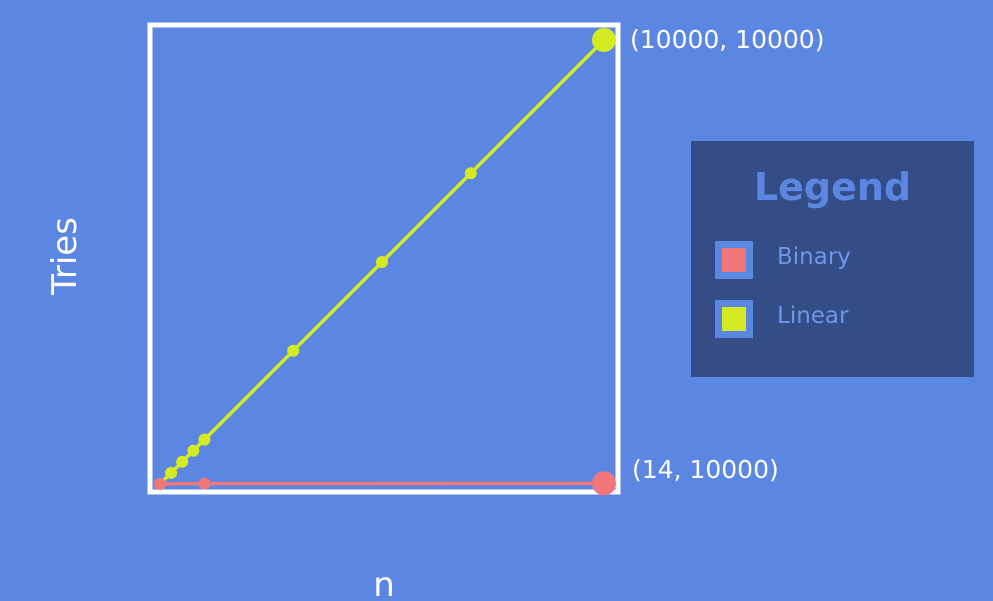 The width and height of the screenshot is (993, 601). I want to click on legend-swatch-binary, so click(734, 260).